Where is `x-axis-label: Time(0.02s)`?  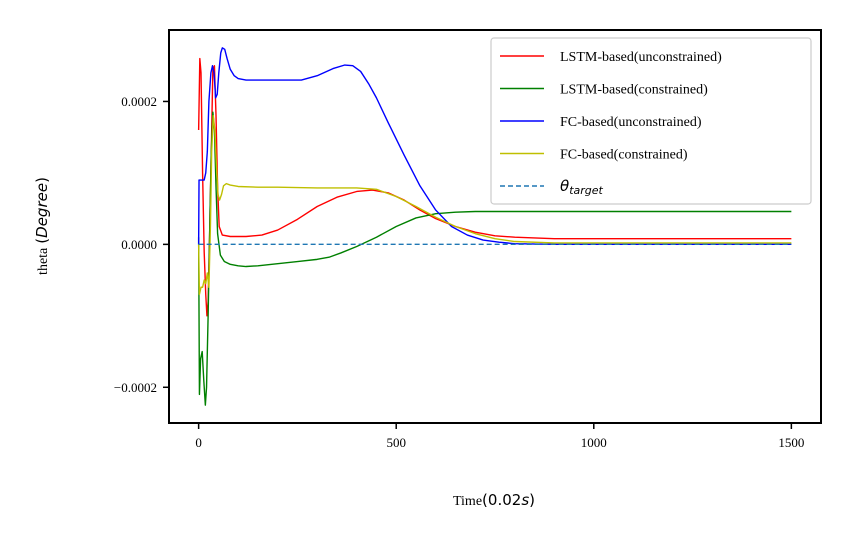
x-axis-label: Time(0.02s) is located at coordinates (494, 500).